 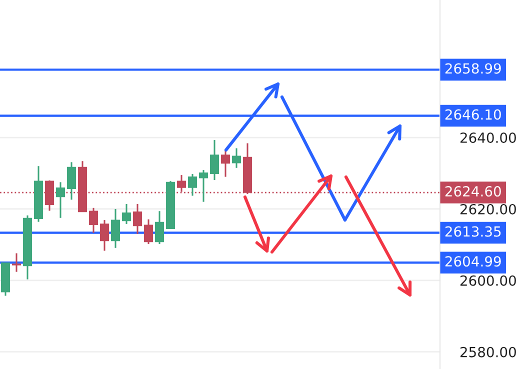 I want to click on ref-line-label: 2624.60, so click(x=473, y=191).